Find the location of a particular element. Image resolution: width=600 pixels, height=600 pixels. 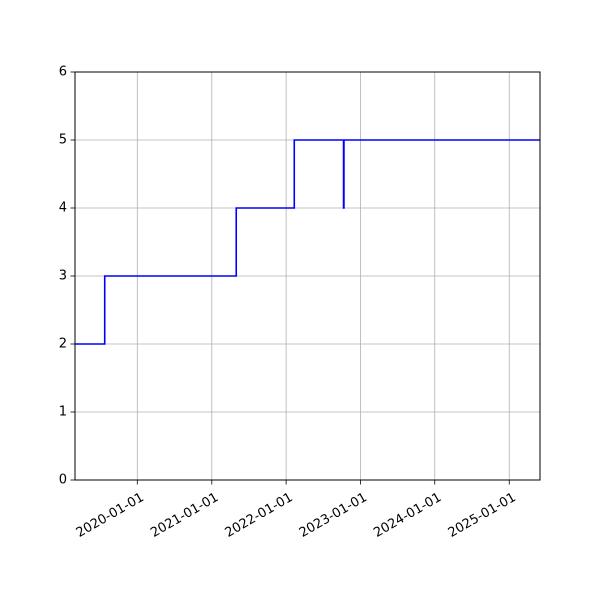

y-tick-label: 3 is located at coordinates (63, 276).